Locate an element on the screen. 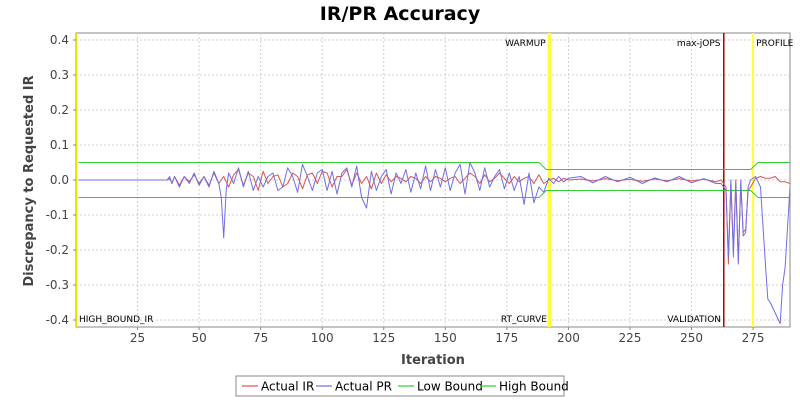 Image resolution: width=800 pixels, height=404 pixels. marker-label: RT_CURVE is located at coordinates (524, 320).